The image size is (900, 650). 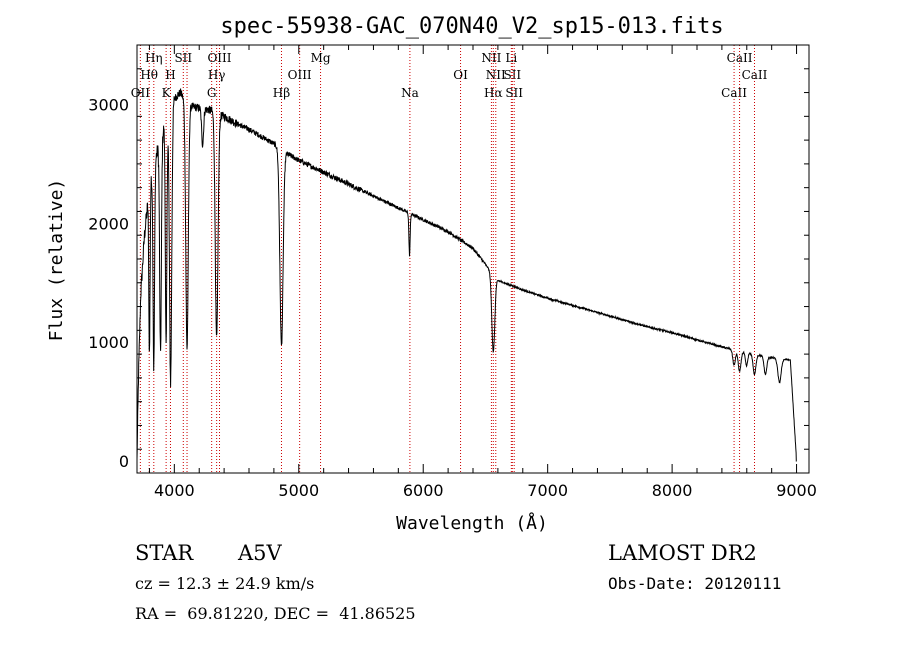 I want to click on y-tick-label: 1000, so click(x=108, y=342).